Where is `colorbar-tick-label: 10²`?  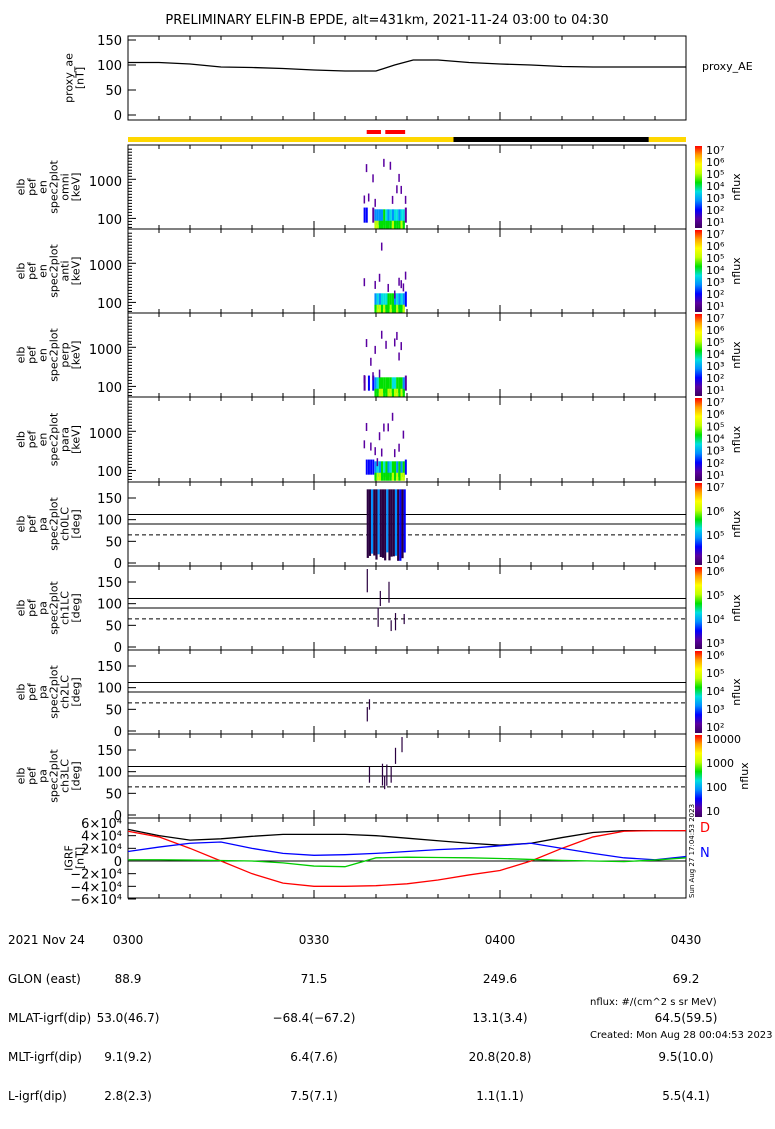
colorbar-tick-label: 10² is located at coordinates (715, 210).